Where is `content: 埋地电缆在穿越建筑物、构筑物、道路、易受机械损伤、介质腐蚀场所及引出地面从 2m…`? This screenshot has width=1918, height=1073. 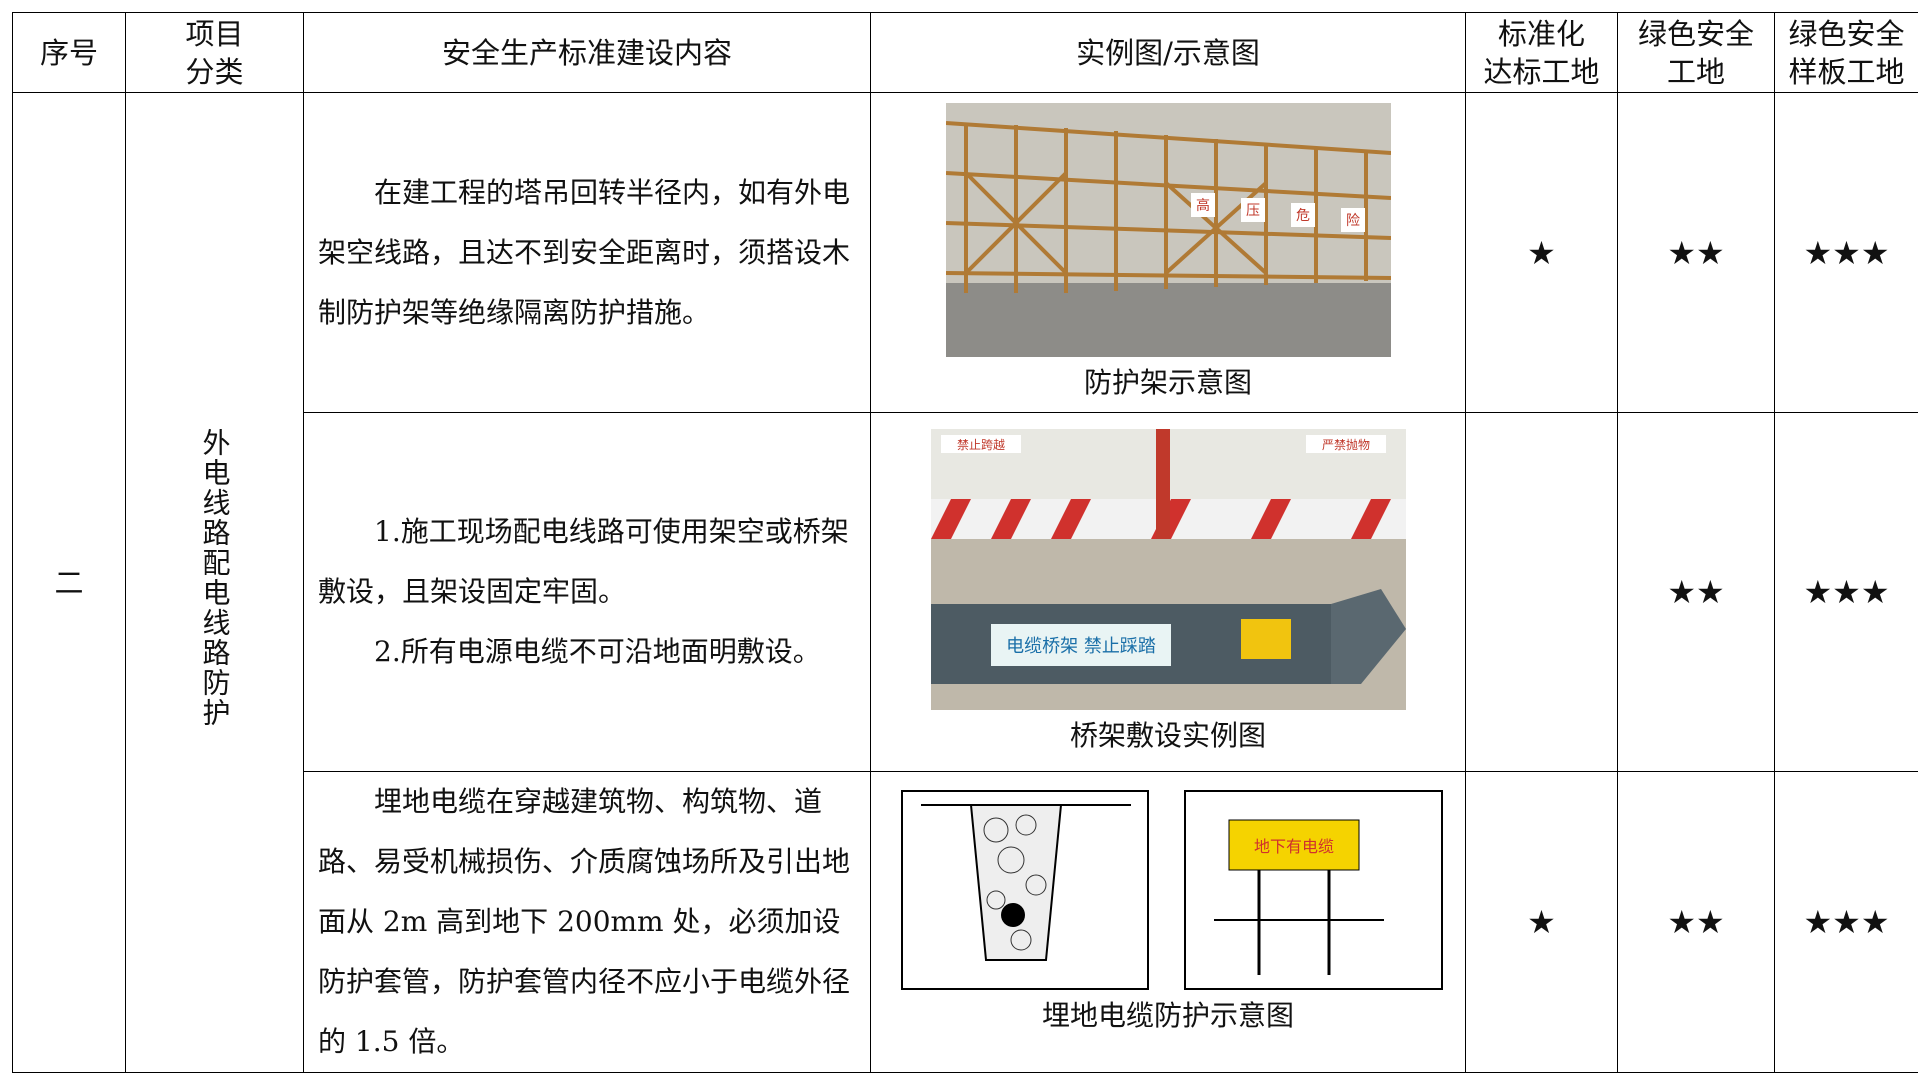
content: 埋地电缆在穿越建筑物、构筑物、道路、易受机械损伤、介质腐蚀场所及引出地面从 2m… is located at coordinates (587, 922).